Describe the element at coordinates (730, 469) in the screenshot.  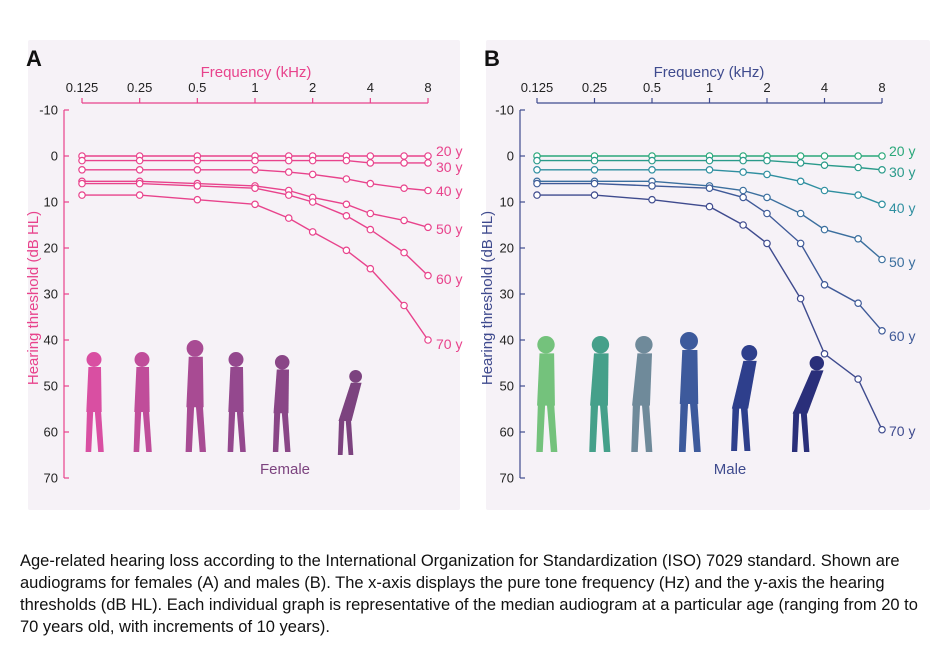
I see `male-label: Male` at that location.